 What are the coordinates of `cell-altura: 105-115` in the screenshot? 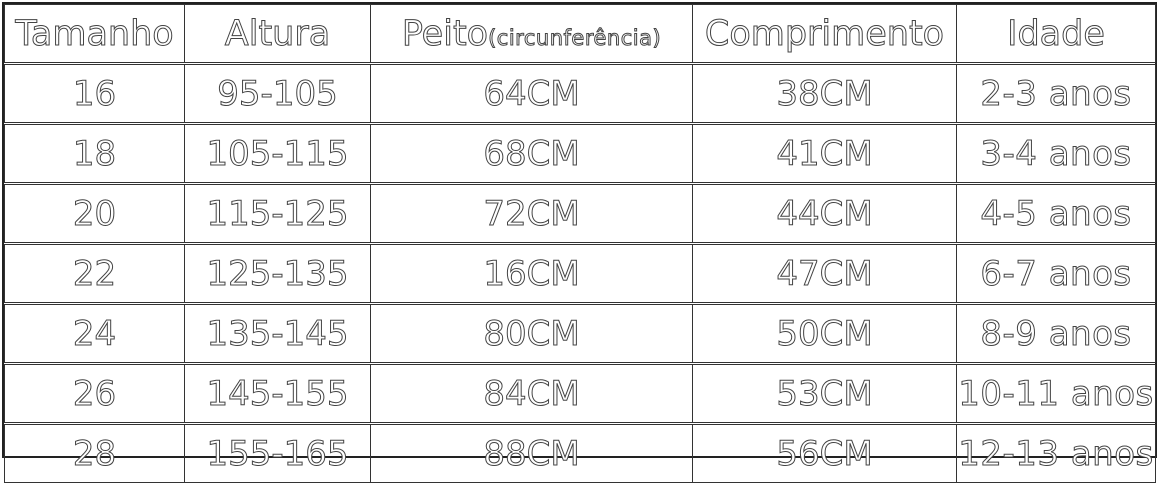 It's located at (277, 153).